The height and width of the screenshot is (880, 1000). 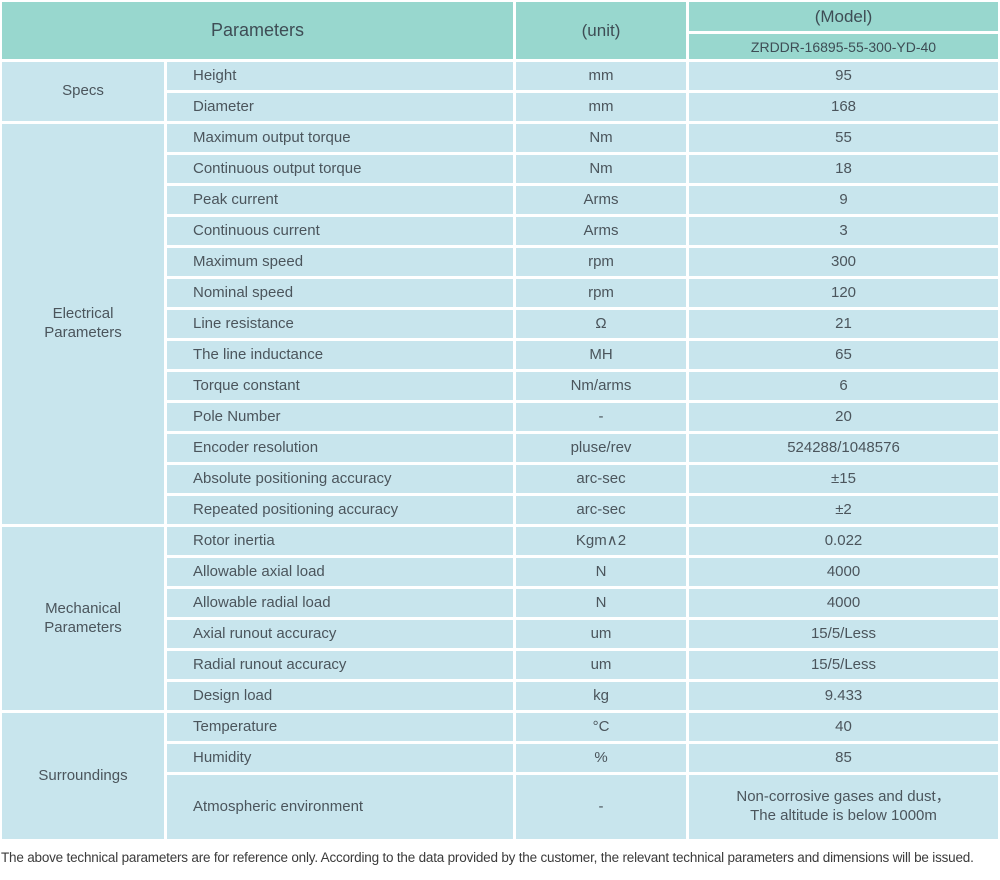 I want to click on header-parameters: Parameters, so click(x=257, y=30).